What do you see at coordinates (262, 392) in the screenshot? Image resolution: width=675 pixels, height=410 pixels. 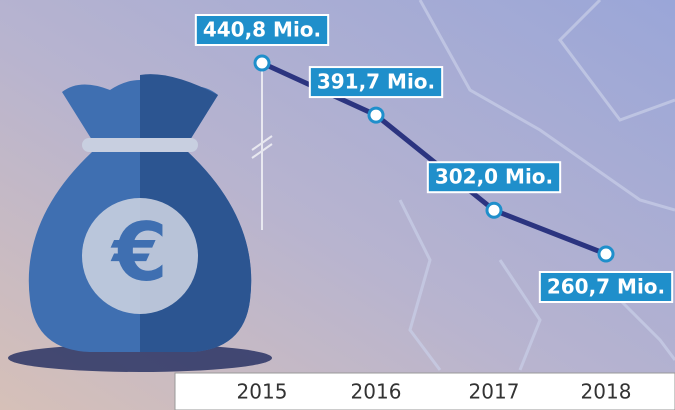 I see `x-tick-label: 2015` at bounding box center [262, 392].